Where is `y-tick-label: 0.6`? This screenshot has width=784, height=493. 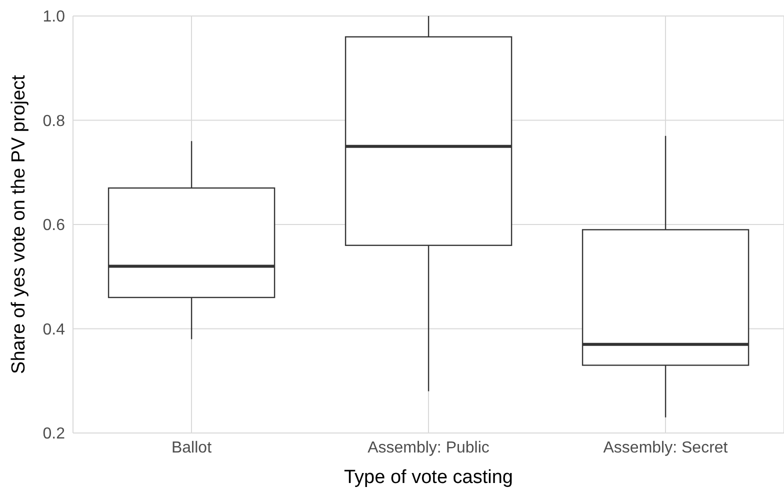 y-tick-label: 0.6 is located at coordinates (54, 225).